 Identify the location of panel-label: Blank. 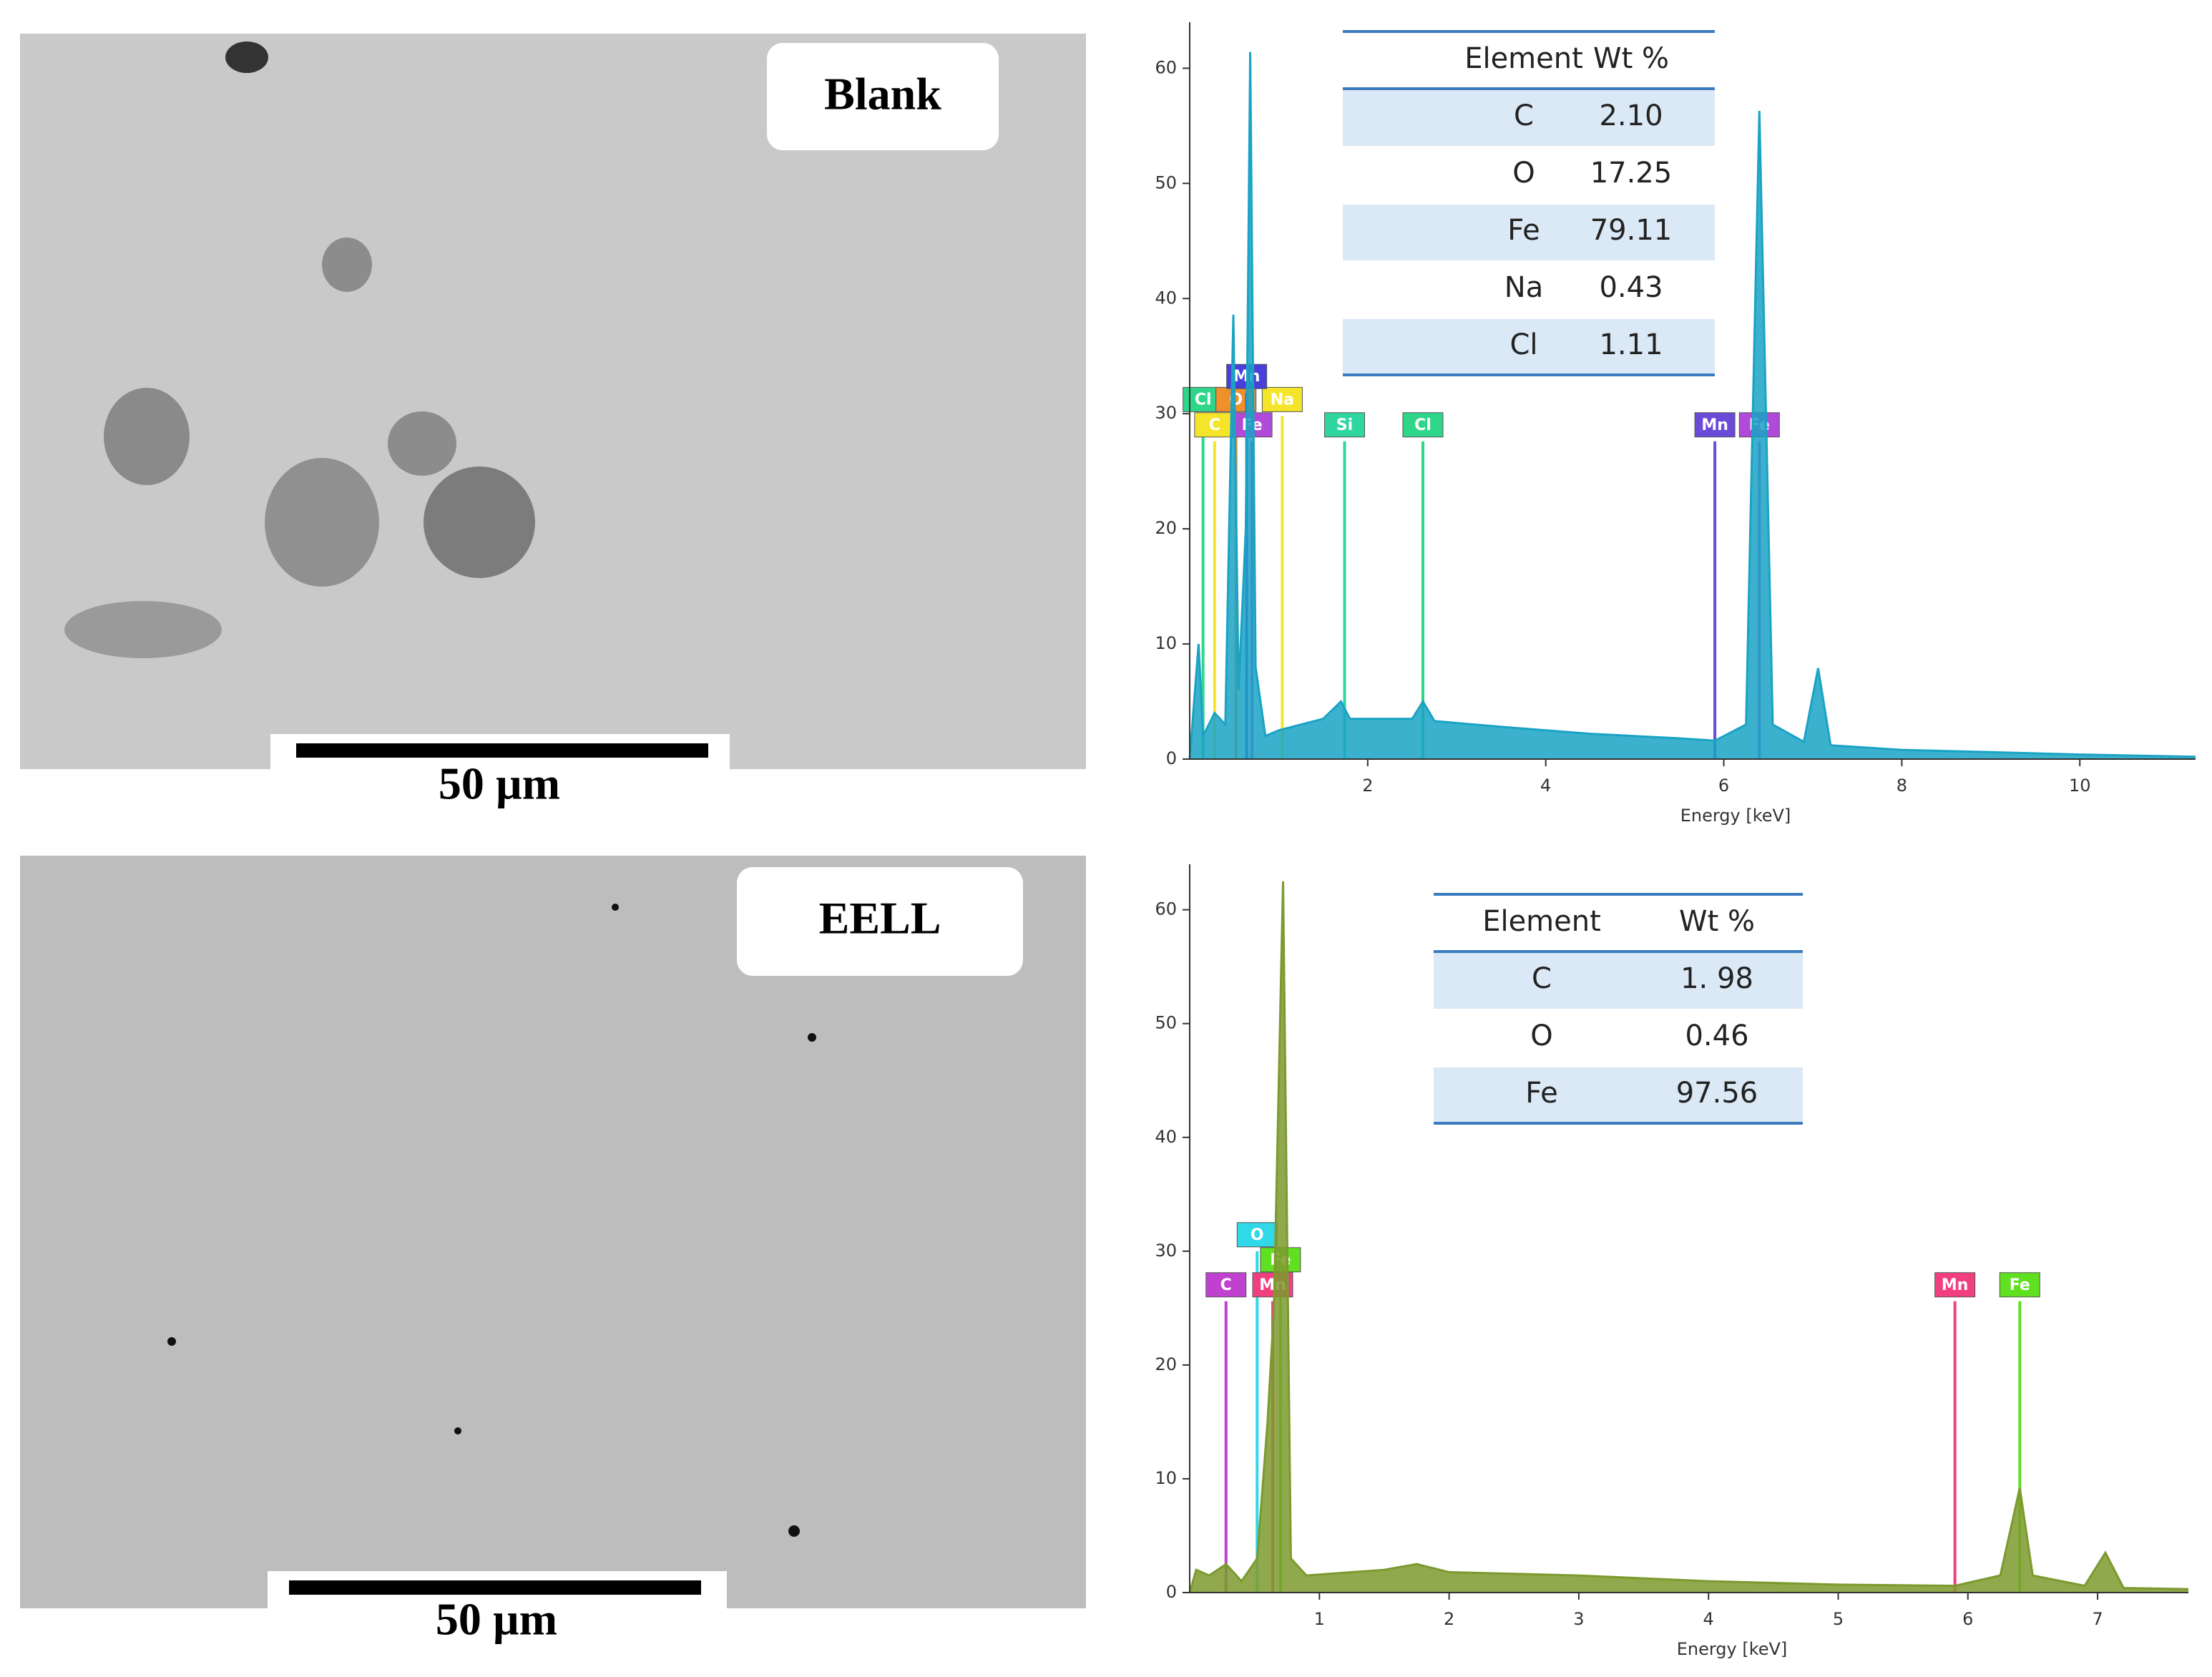
(882, 94).